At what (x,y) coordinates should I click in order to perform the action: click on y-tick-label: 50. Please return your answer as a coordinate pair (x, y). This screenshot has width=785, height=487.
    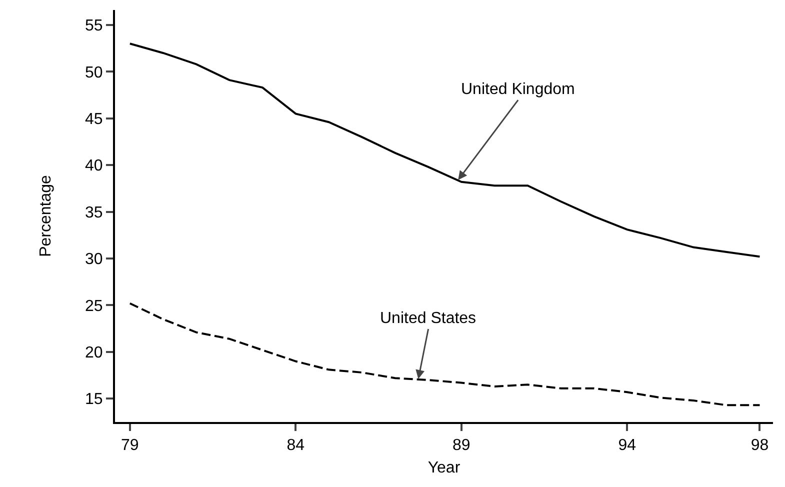
    Looking at the image, I should click on (94, 73).